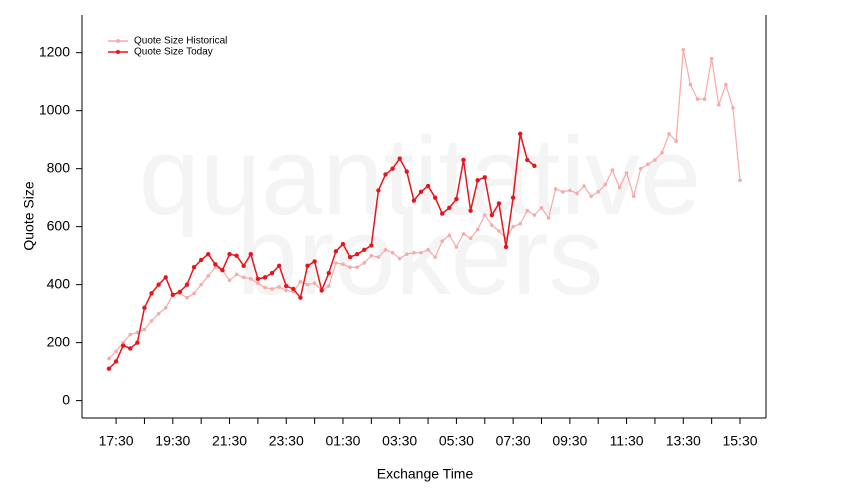 This screenshot has width=850, height=500. Describe the element at coordinates (172, 441) in the screenshot. I see `x-tick-label: 19:30` at that location.